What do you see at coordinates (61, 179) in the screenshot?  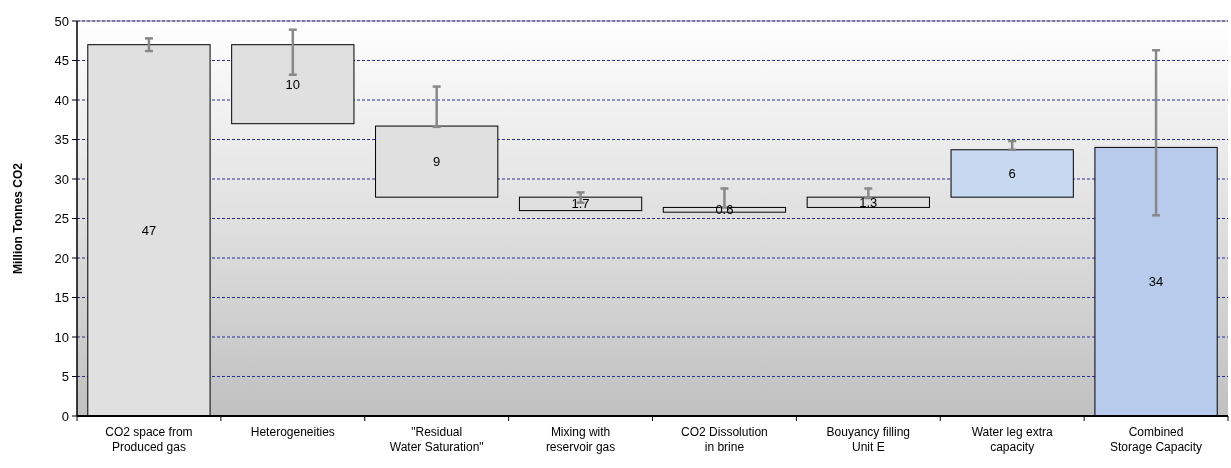 I see `y-tick-label: 30` at bounding box center [61, 179].